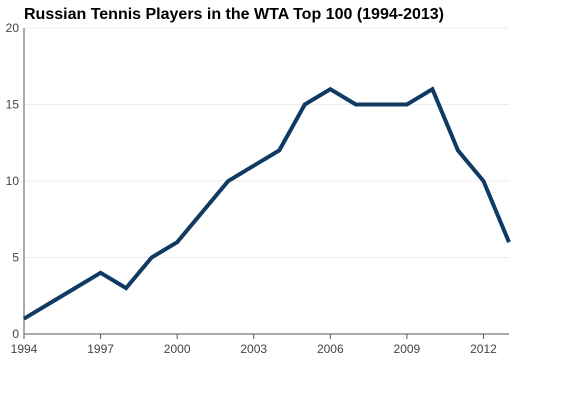 This screenshot has width=562, height=415. I want to click on x-tick-label: 2009, so click(407, 349).